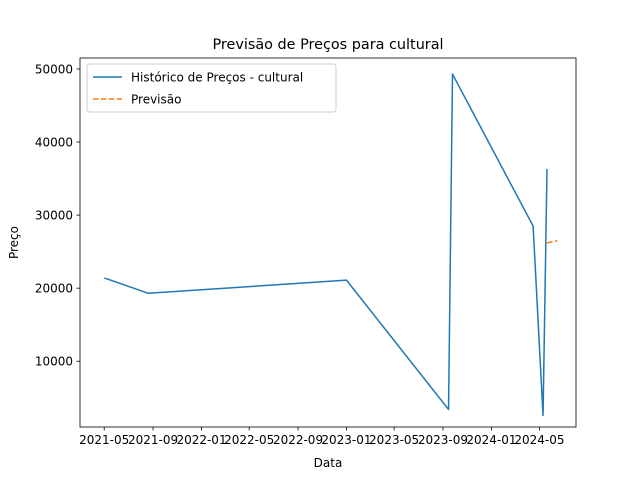 The height and width of the screenshot is (480, 640). I want to click on x-tick-label: 2022-05, so click(249, 440).